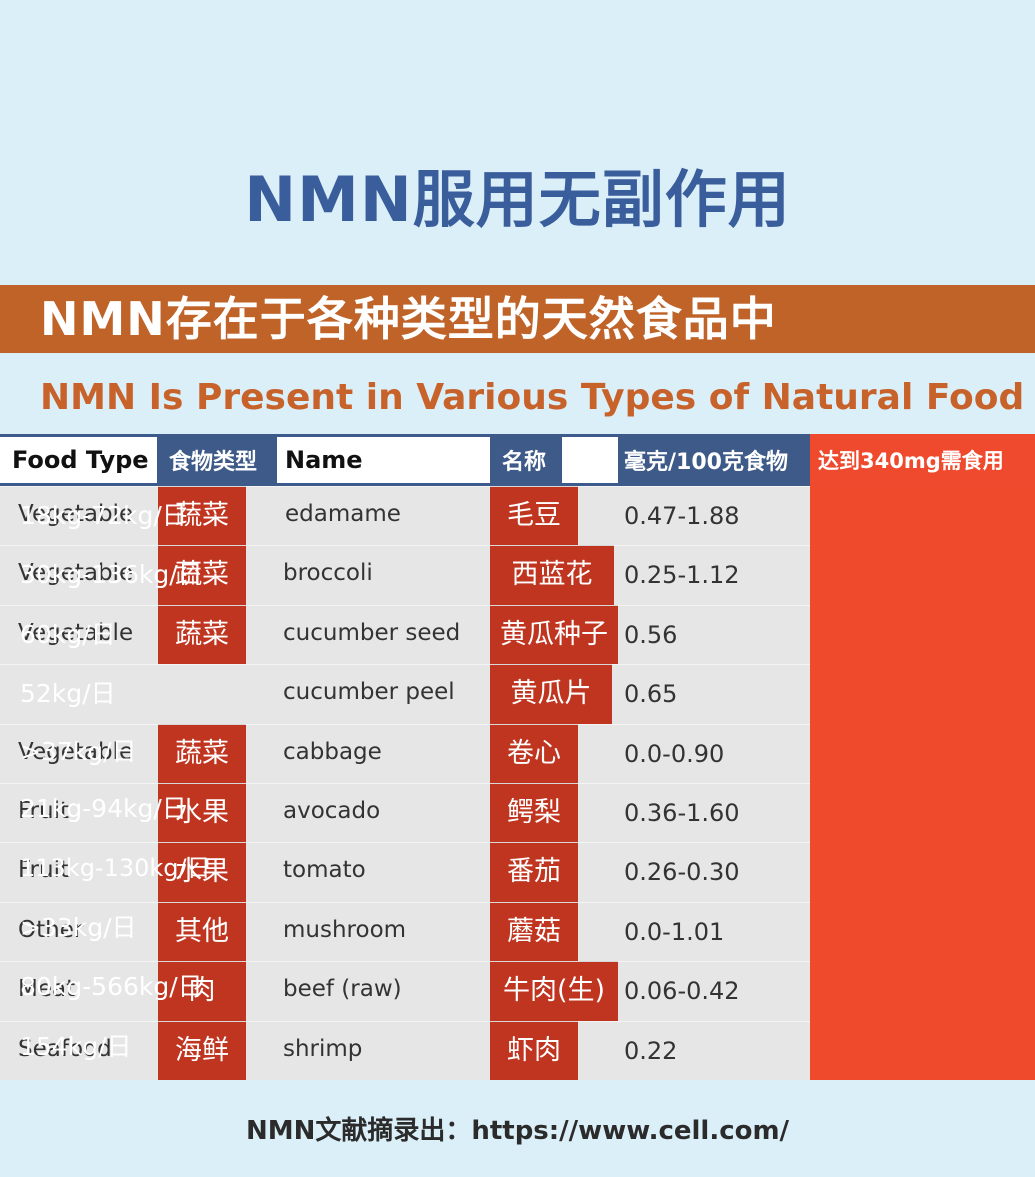  Describe the element at coordinates (554, 991) in the screenshot. I see `food-name-cn-cell: 牛肉(生)` at that location.